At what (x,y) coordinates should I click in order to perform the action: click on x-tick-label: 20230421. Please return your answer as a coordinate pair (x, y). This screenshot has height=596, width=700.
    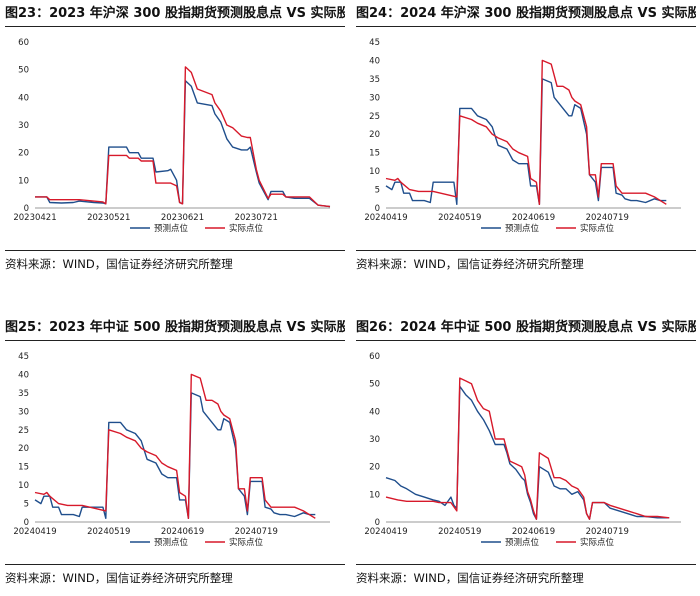
    Looking at the image, I should click on (34, 218).